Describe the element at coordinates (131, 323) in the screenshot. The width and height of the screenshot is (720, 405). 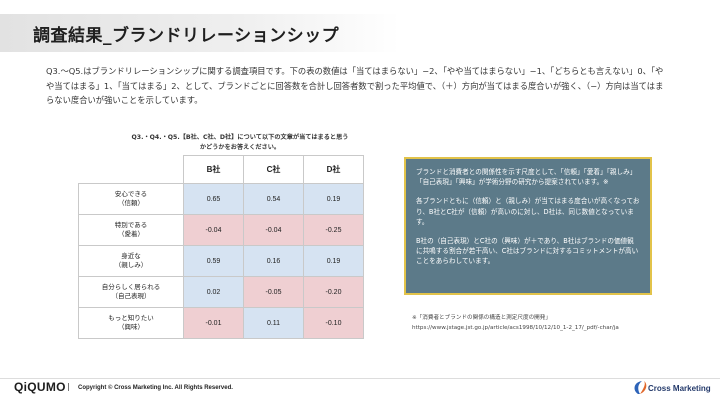
I see `row-label: もっと知りたい （興味）` at that location.